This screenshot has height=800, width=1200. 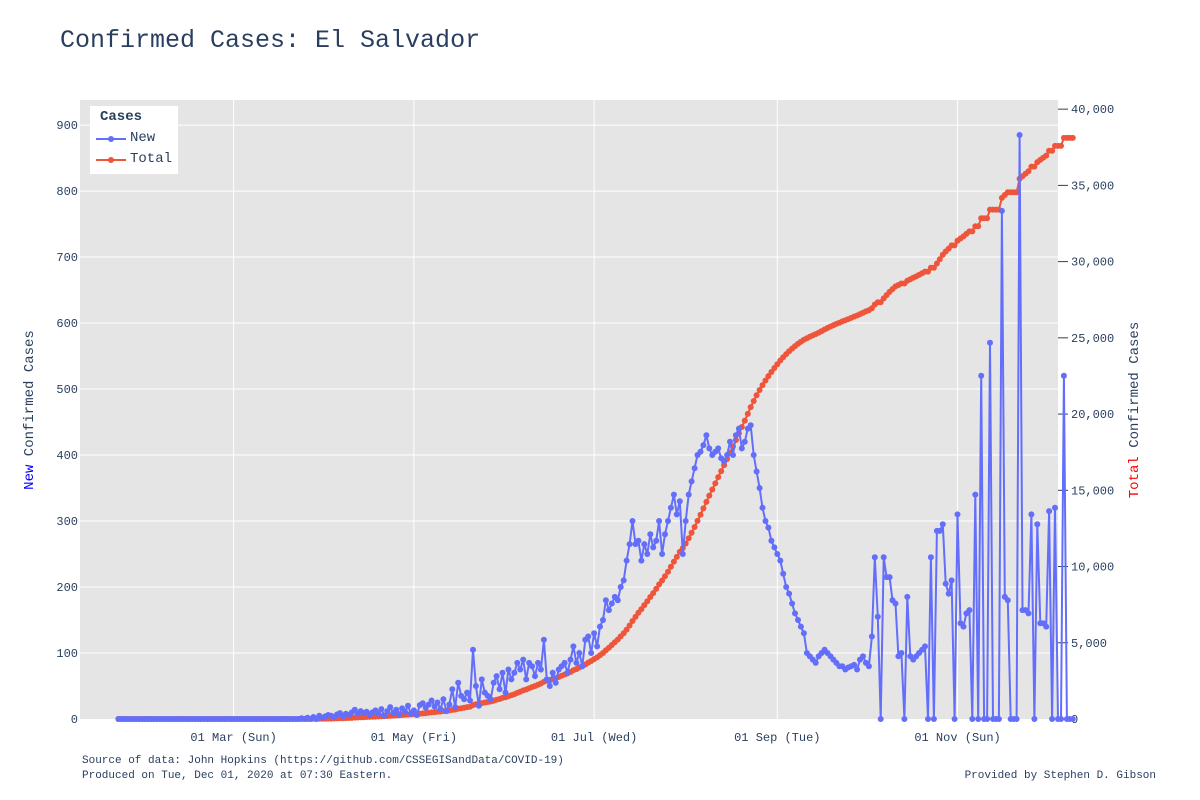 I want to click on x-tick-label: 01 May (Fri), so click(x=414, y=738).